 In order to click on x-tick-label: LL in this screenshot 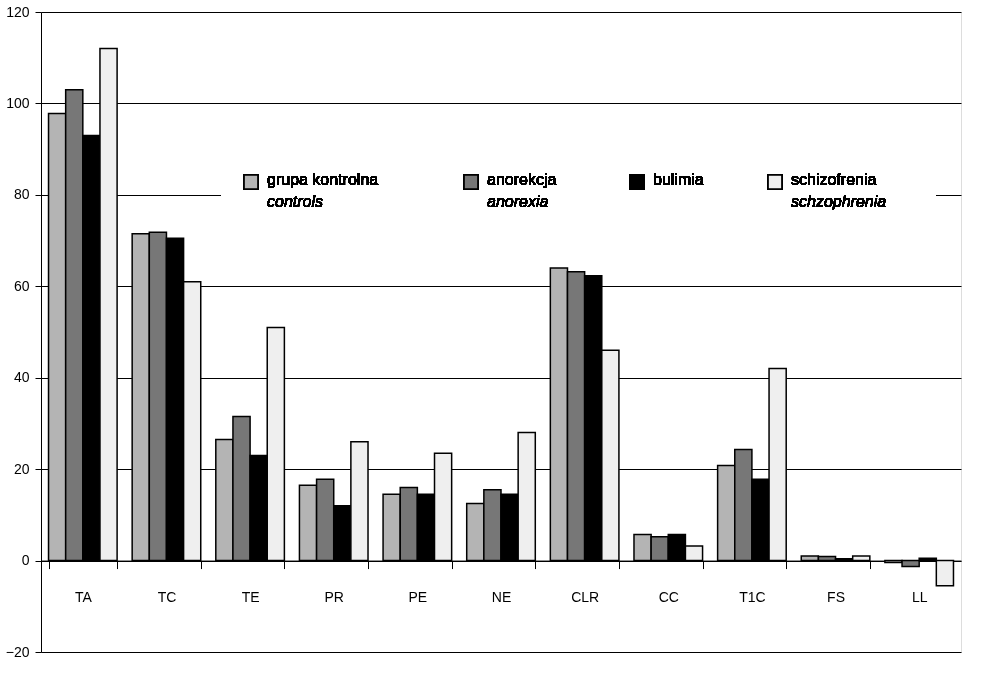, I will do `click(919, 597)`.